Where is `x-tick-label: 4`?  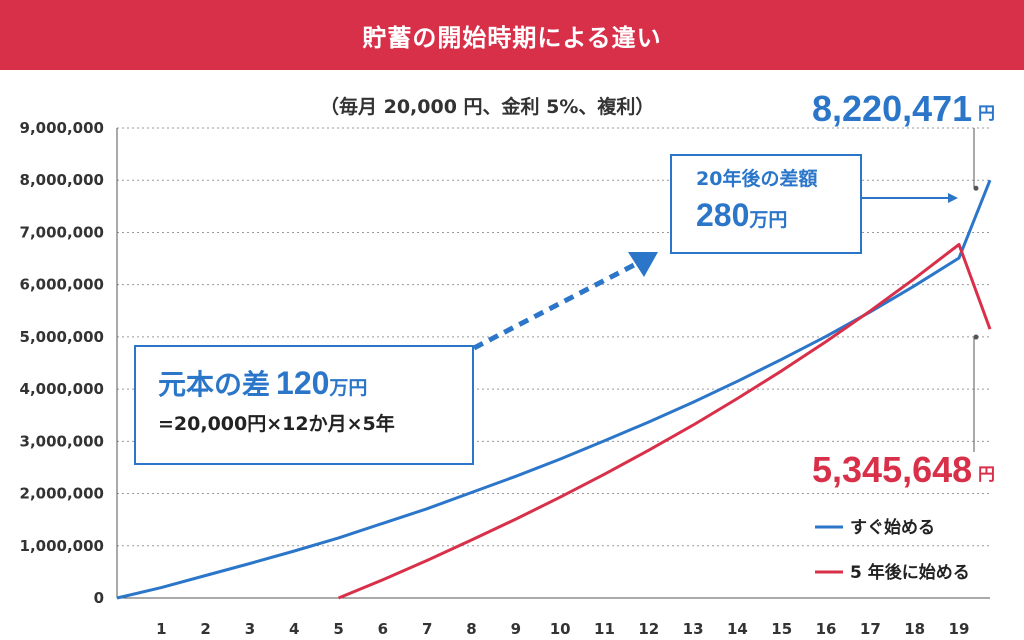
x-tick-label: 4 is located at coordinates (294, 629).